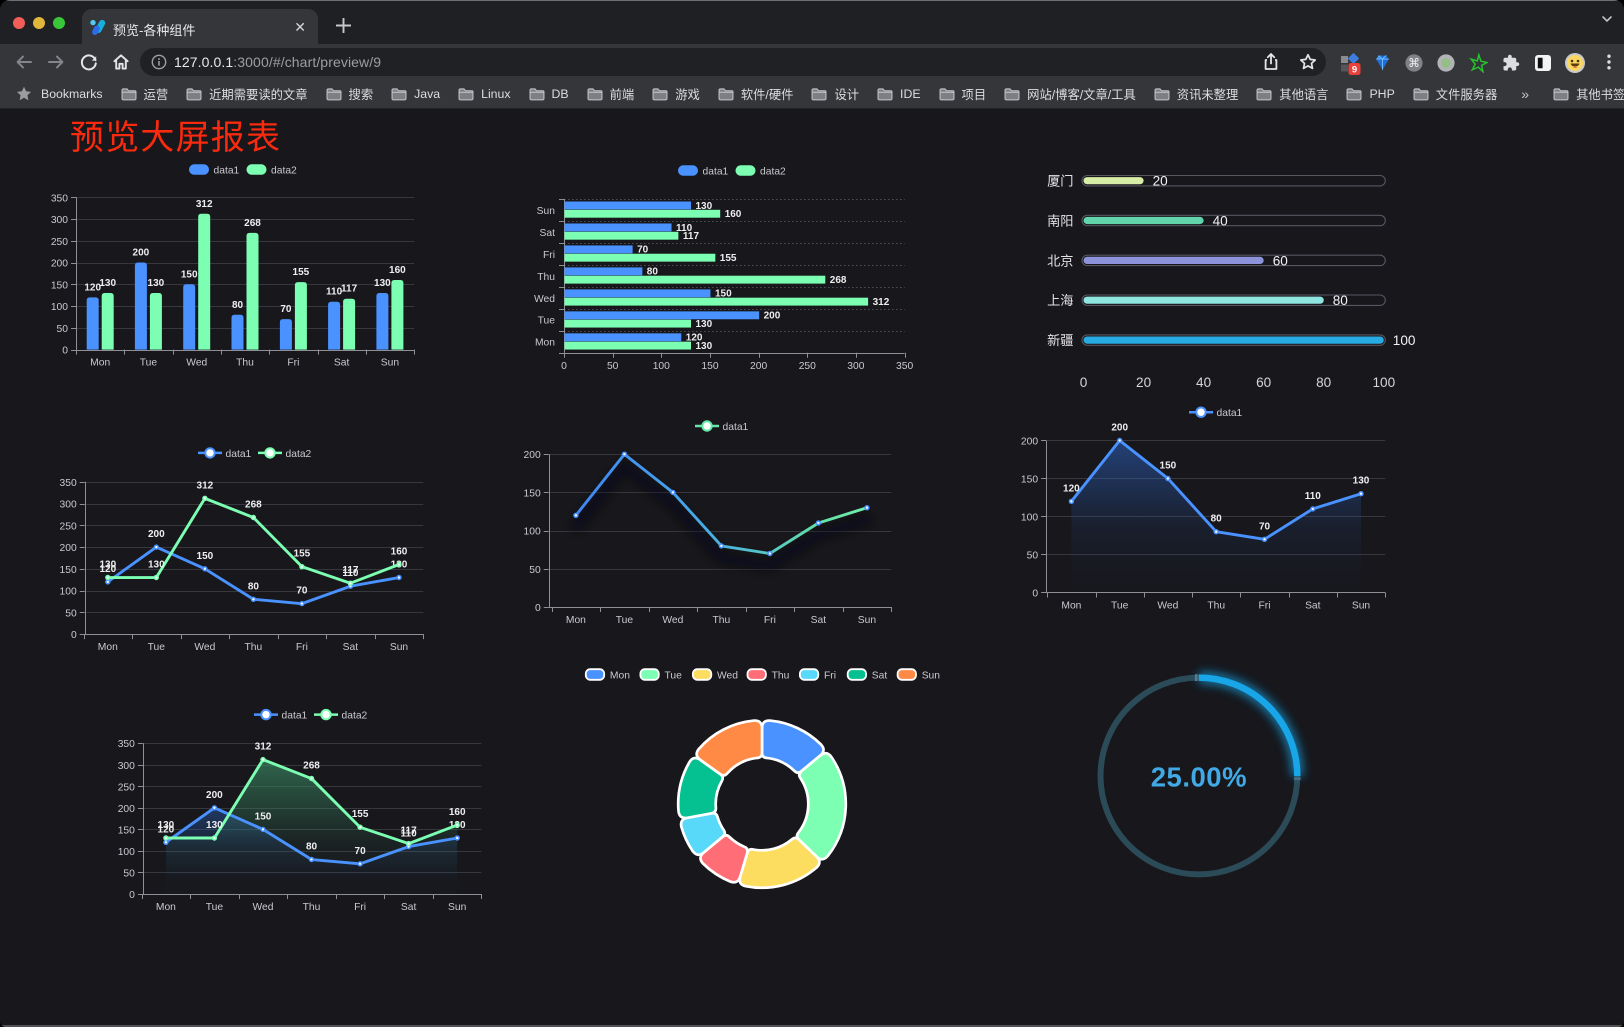  What do you see at coordinates (1060, 260) in the screenshot?
I see `svg-text: 北京` at bounding box center [1060, 260].